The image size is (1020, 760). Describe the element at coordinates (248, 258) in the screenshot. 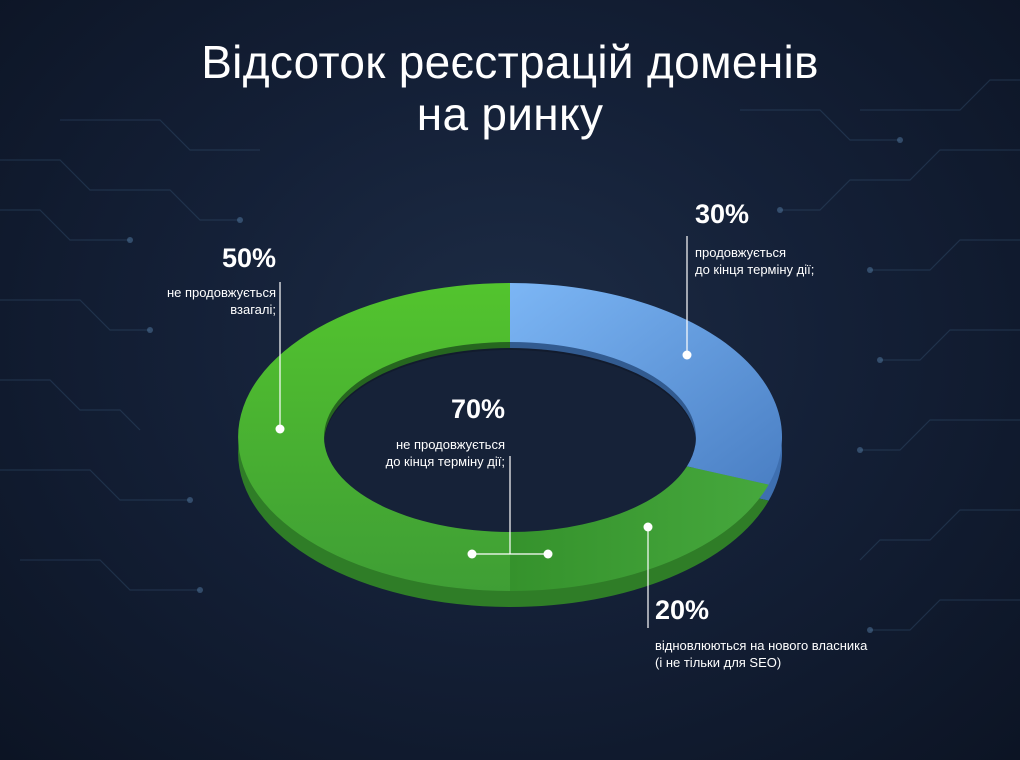

I see `label-50-percent: 50%` at that location.